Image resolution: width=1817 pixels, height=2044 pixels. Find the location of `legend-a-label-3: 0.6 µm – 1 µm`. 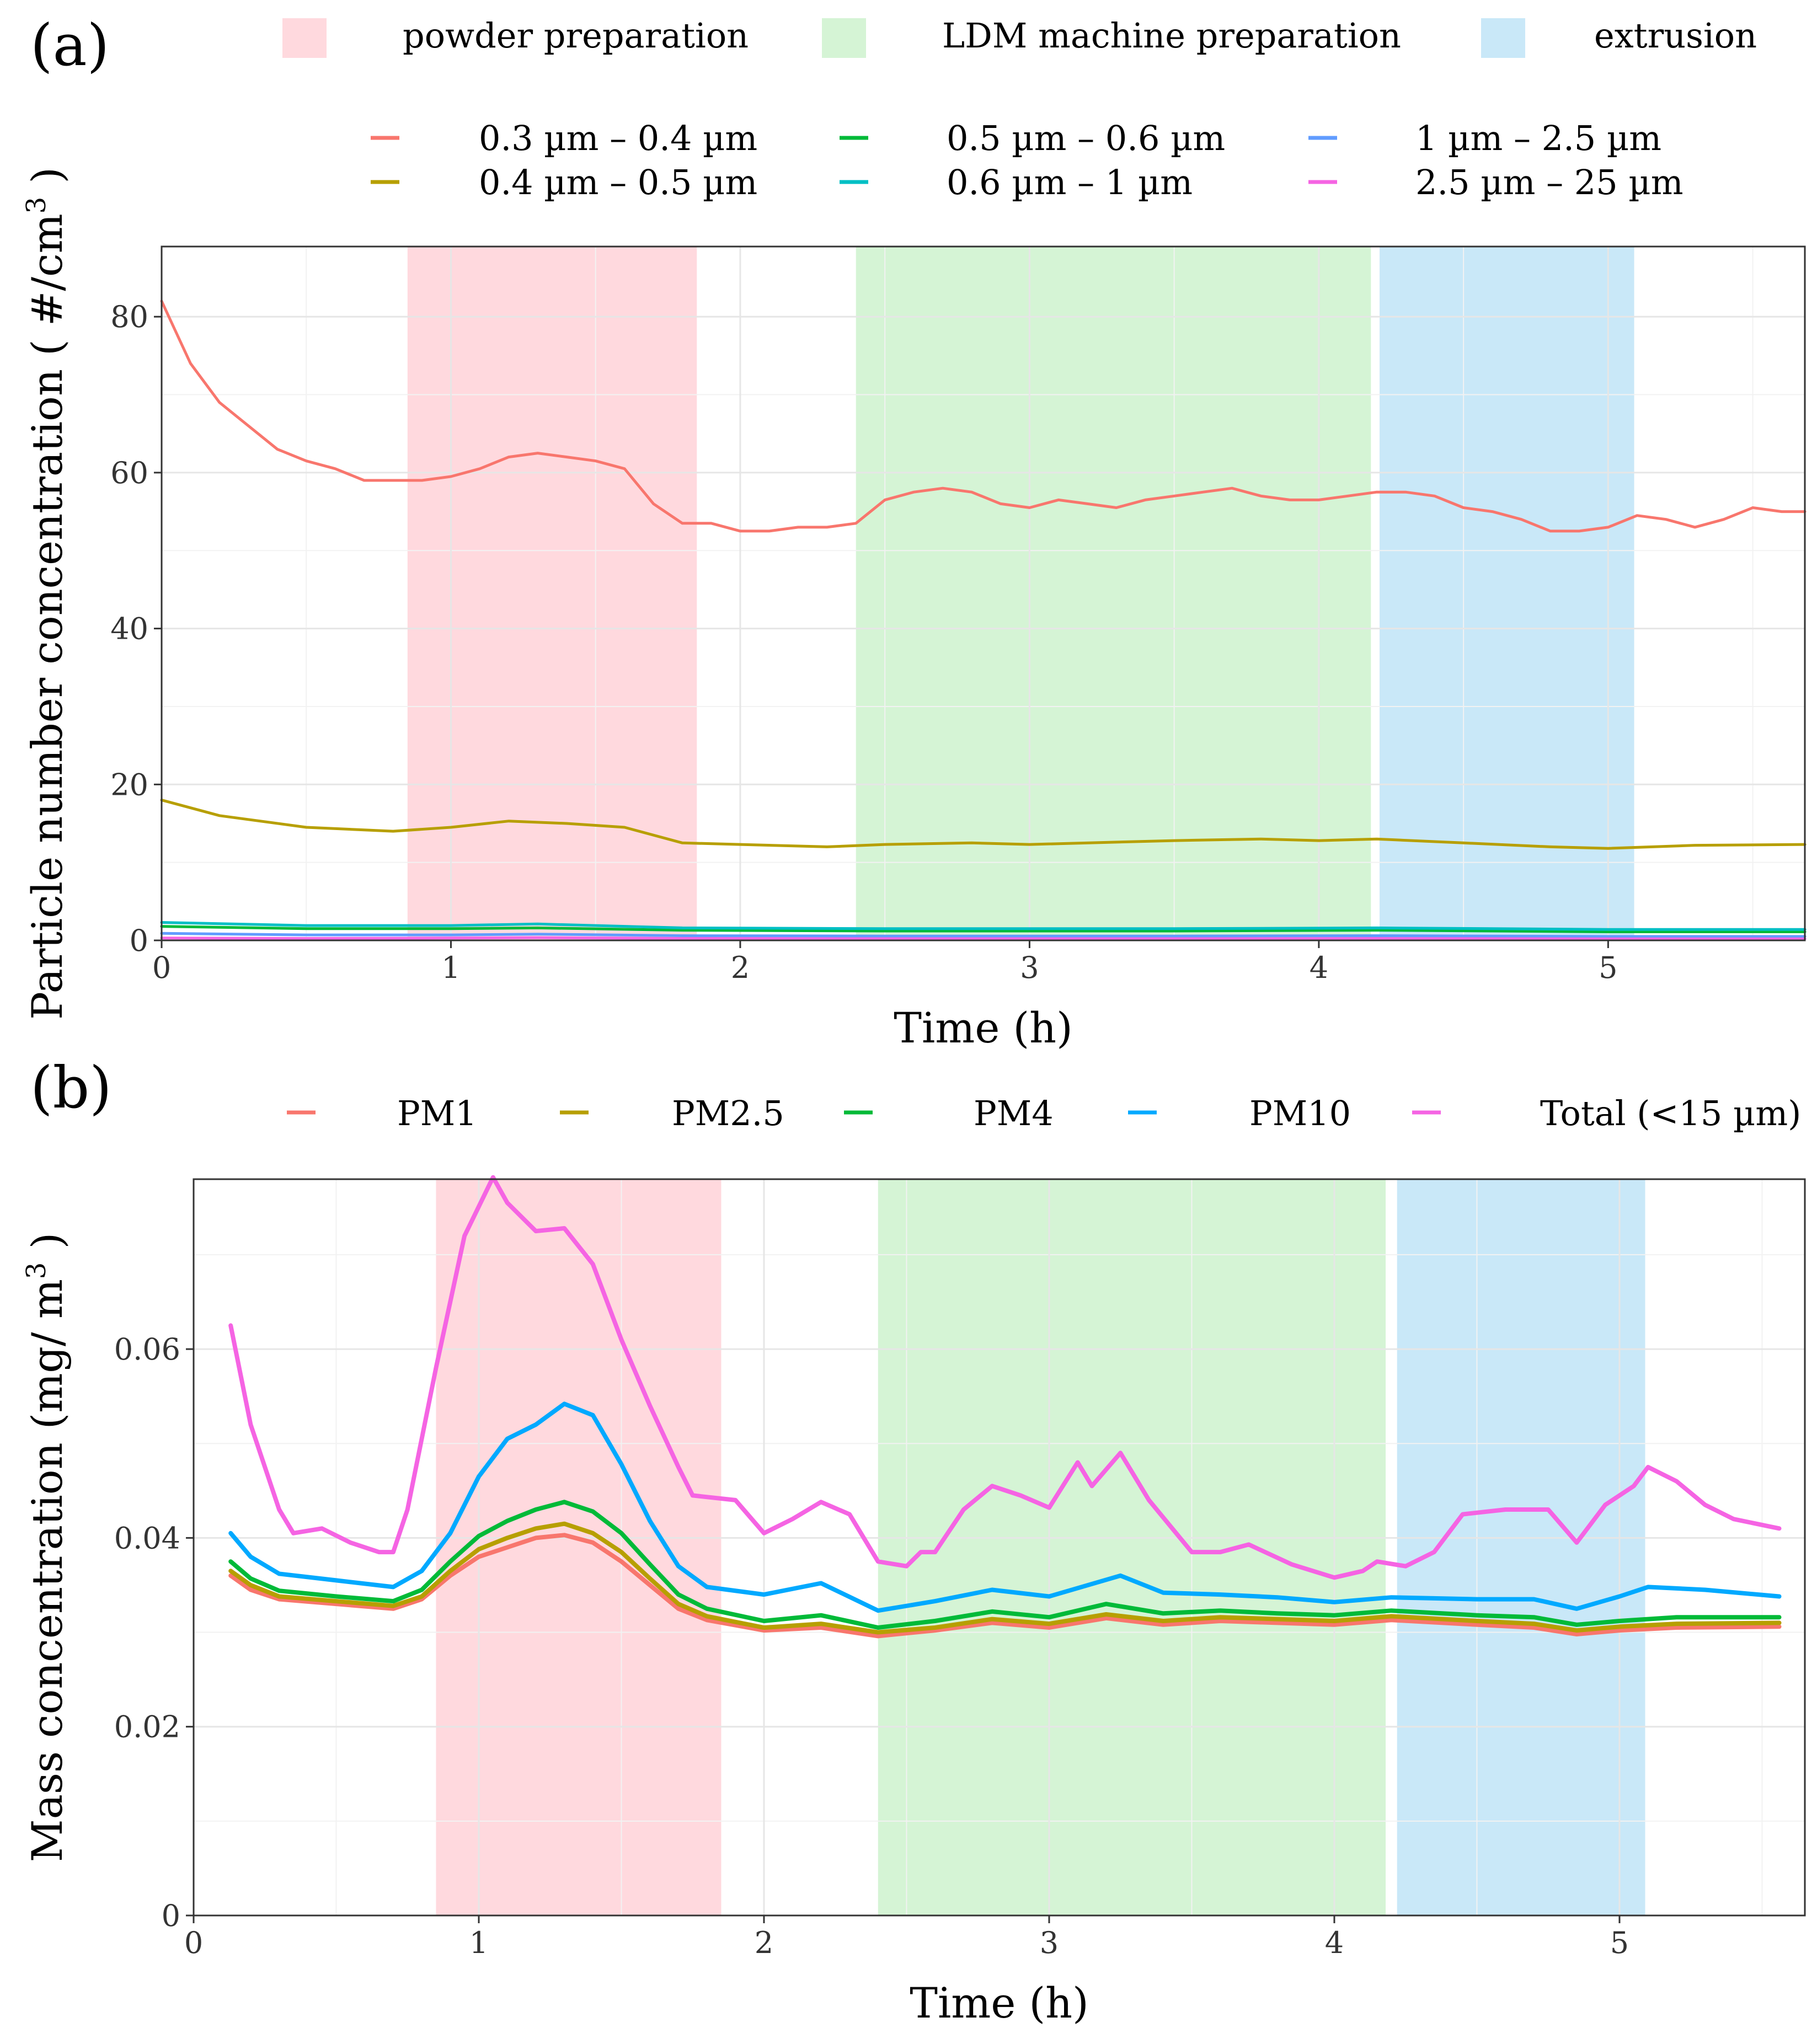

legend-a-label-3: 0.6 µm – 1 µm is located at coordinates (1070, 182).